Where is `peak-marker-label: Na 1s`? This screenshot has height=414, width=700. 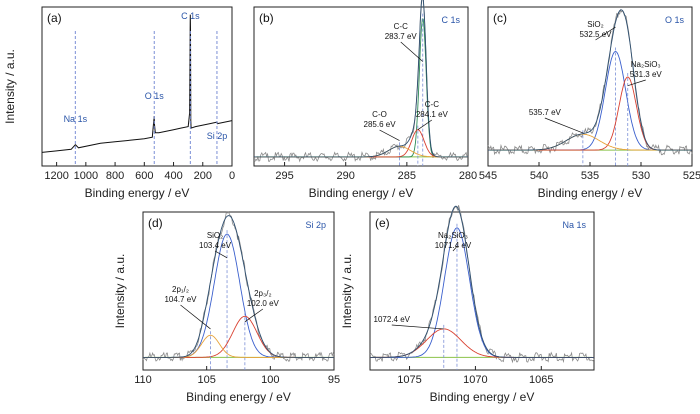 peak-marker-label: Na 1s is located at coordinates (76, 119).